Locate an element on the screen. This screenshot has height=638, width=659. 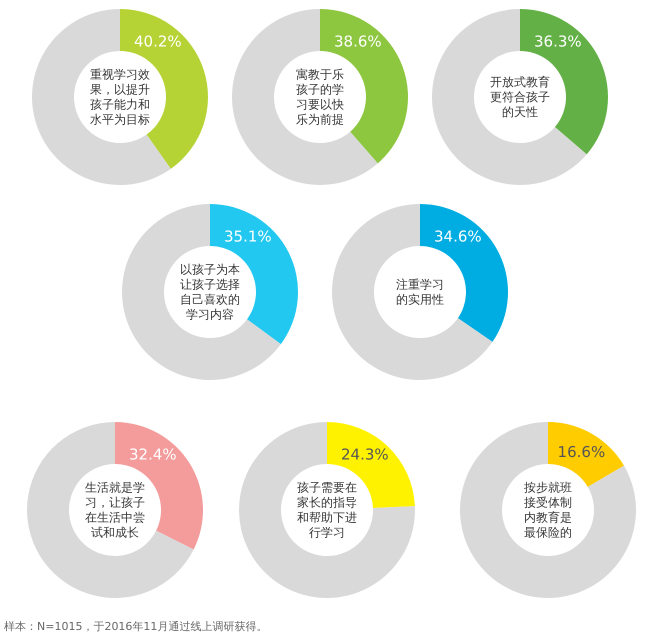
data-label: 24.3% is located at coordinates (365, 455).